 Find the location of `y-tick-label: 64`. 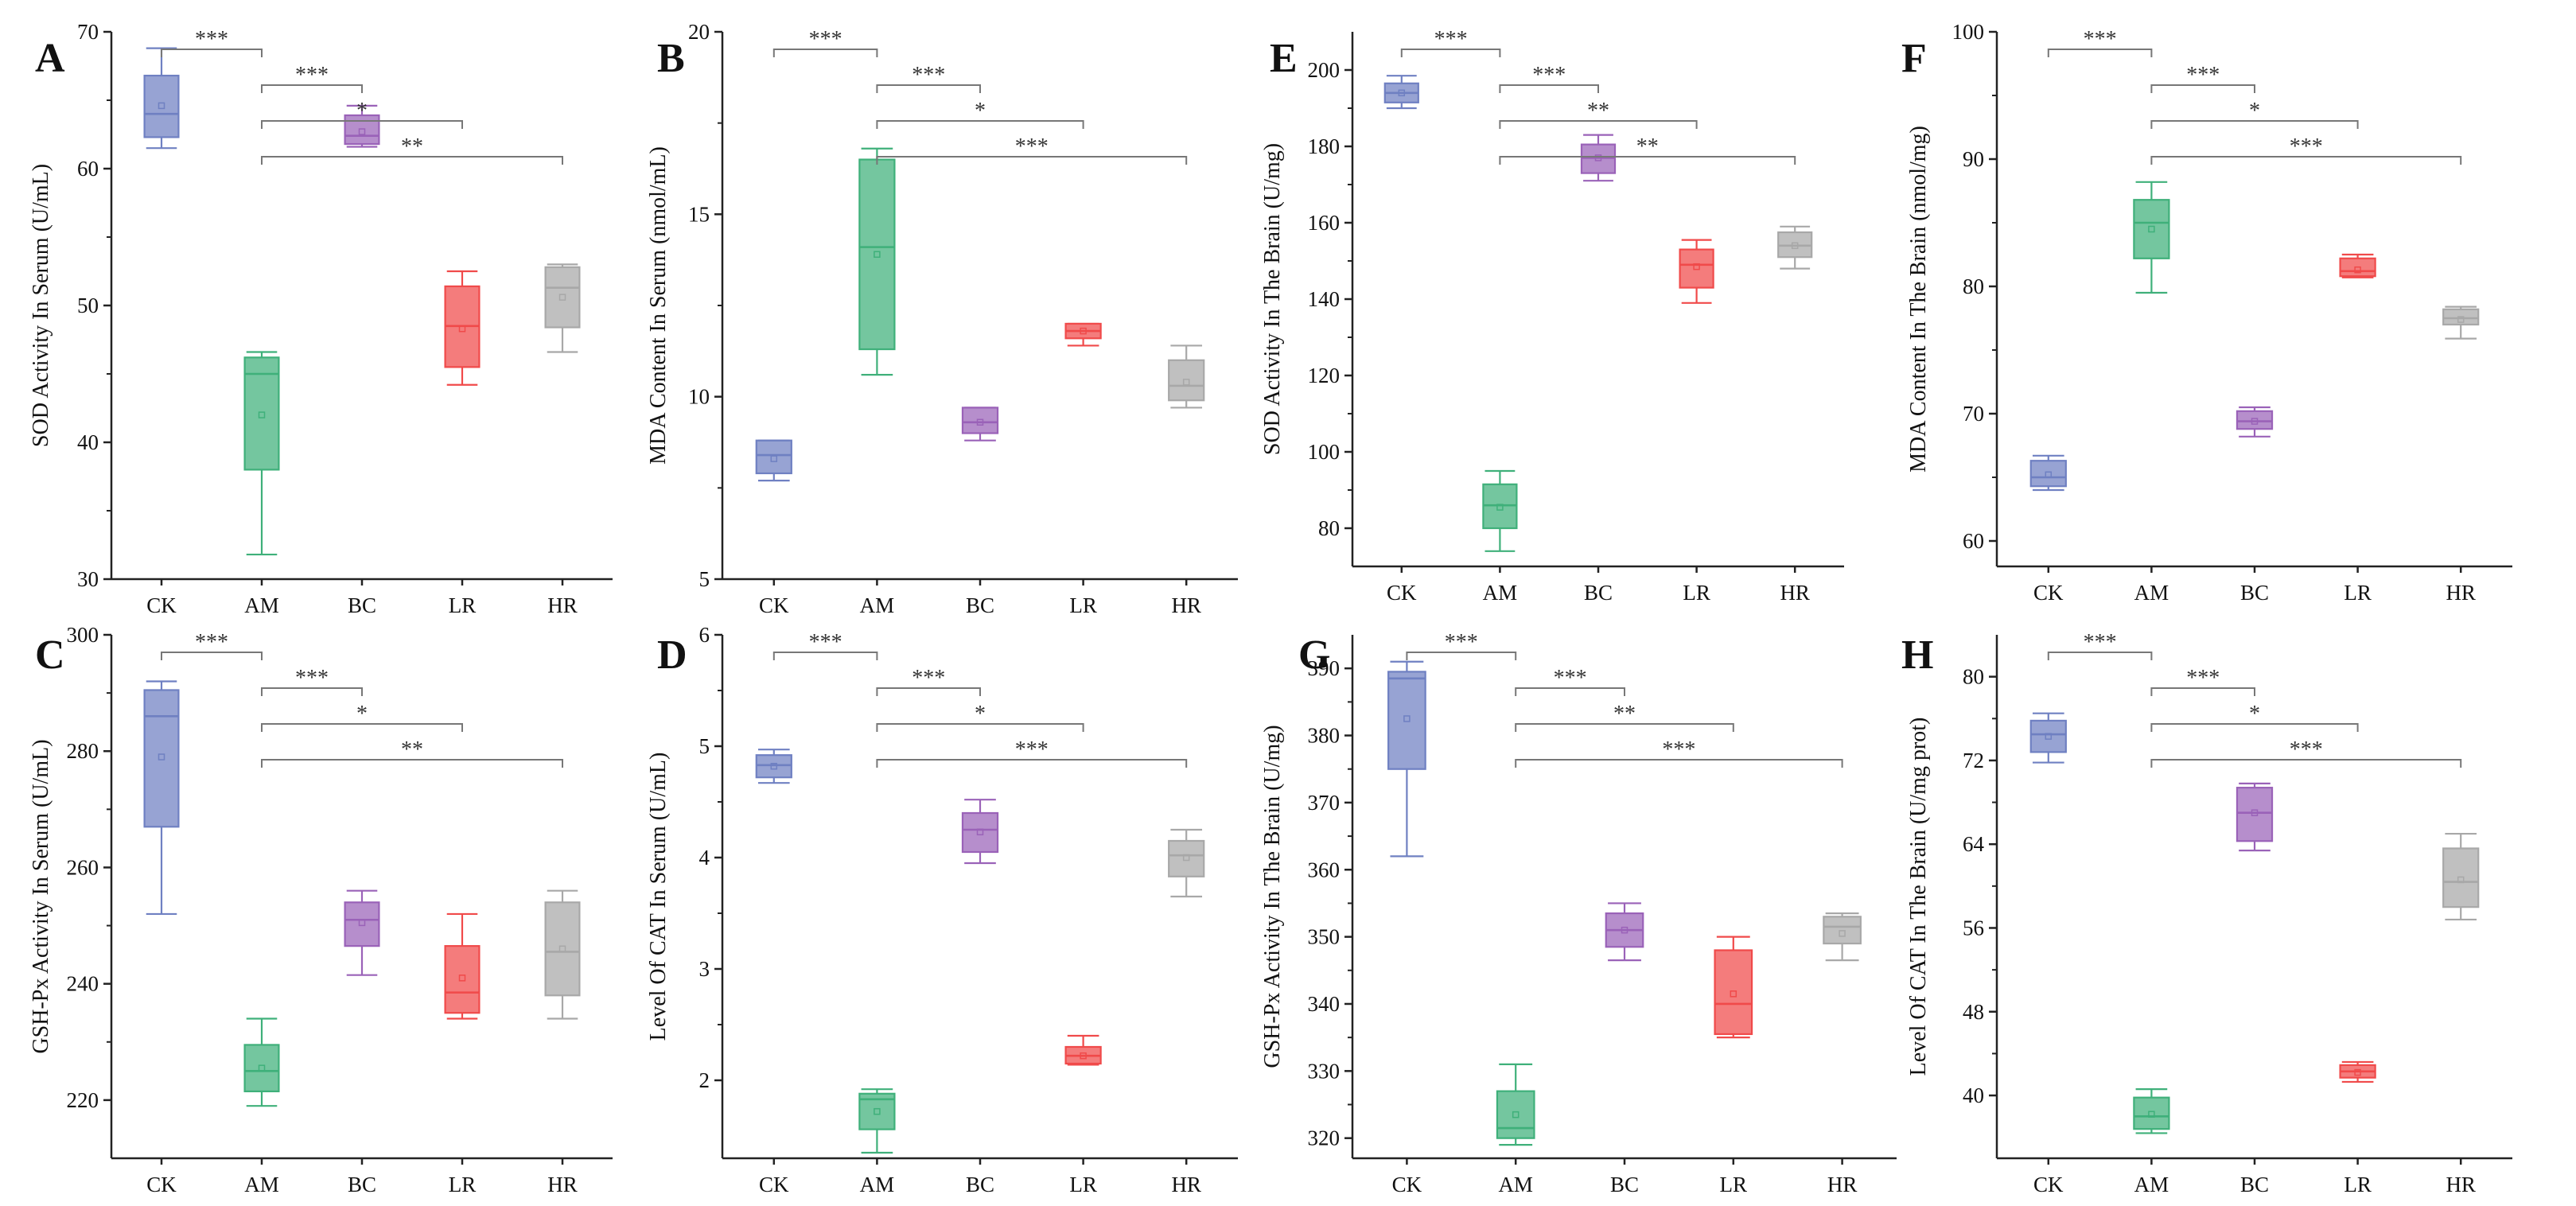

y-tick-label: 64 is located at coordinates (1974, 844).